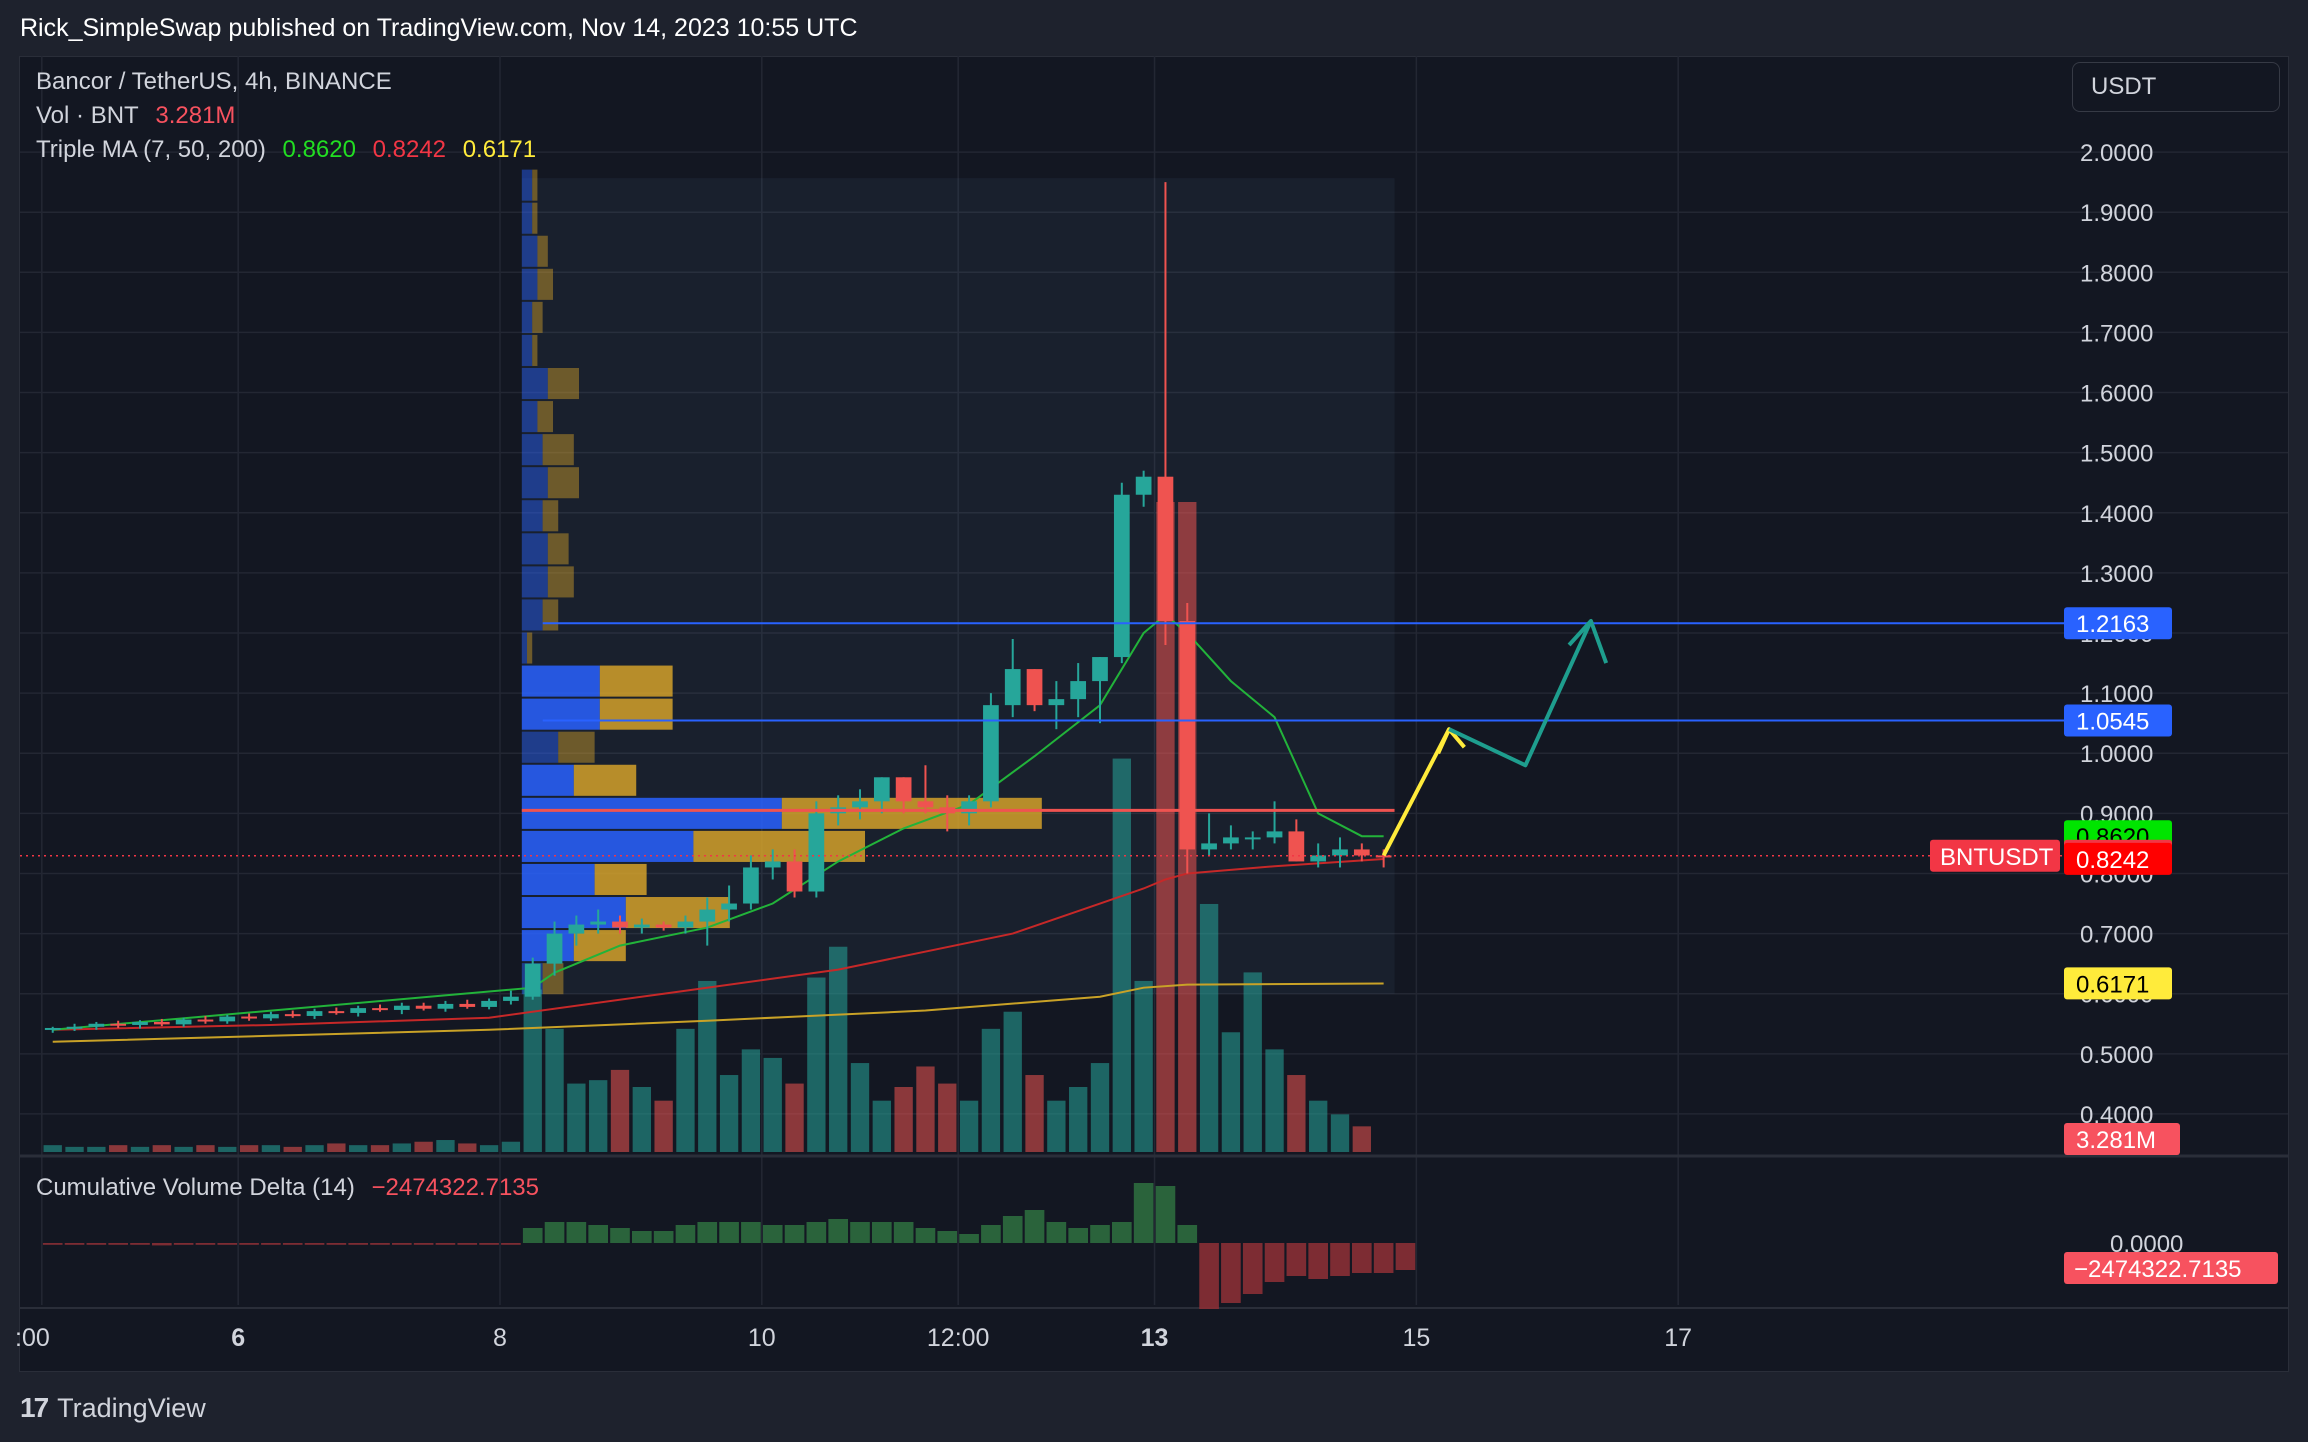  What do you see at coordinates (151, 149) in the screenshot?
I see `ma-label: Triple MA (7, 50, 200)` at bounding box center [151, 149].